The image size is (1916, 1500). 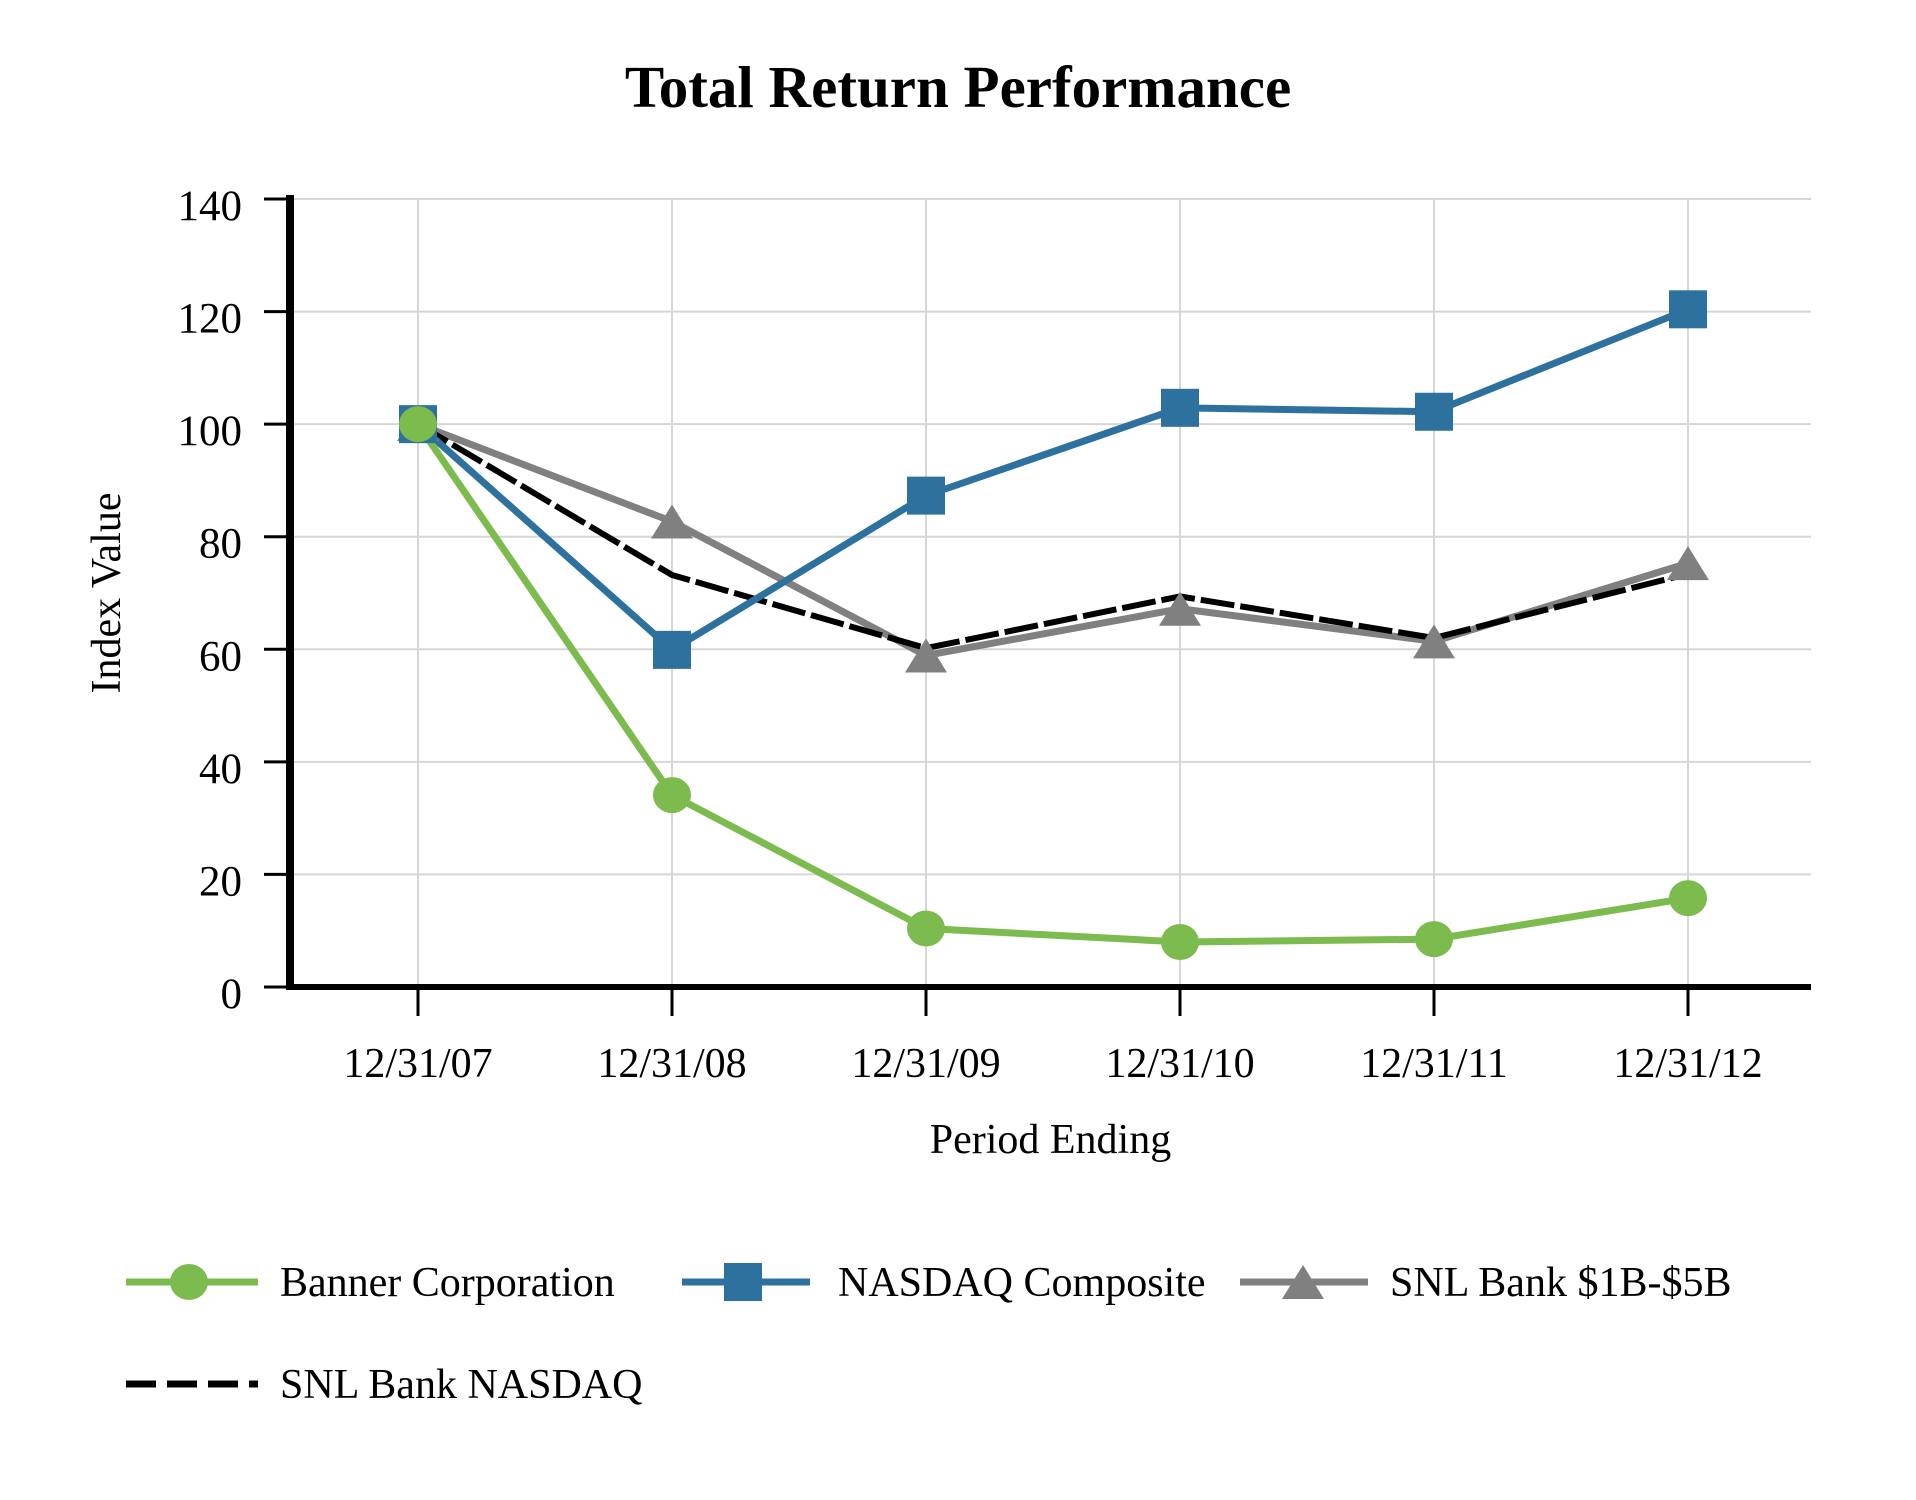 I want to click on x-tick-label: 12/31/10, so click(x=1179, y=1064).